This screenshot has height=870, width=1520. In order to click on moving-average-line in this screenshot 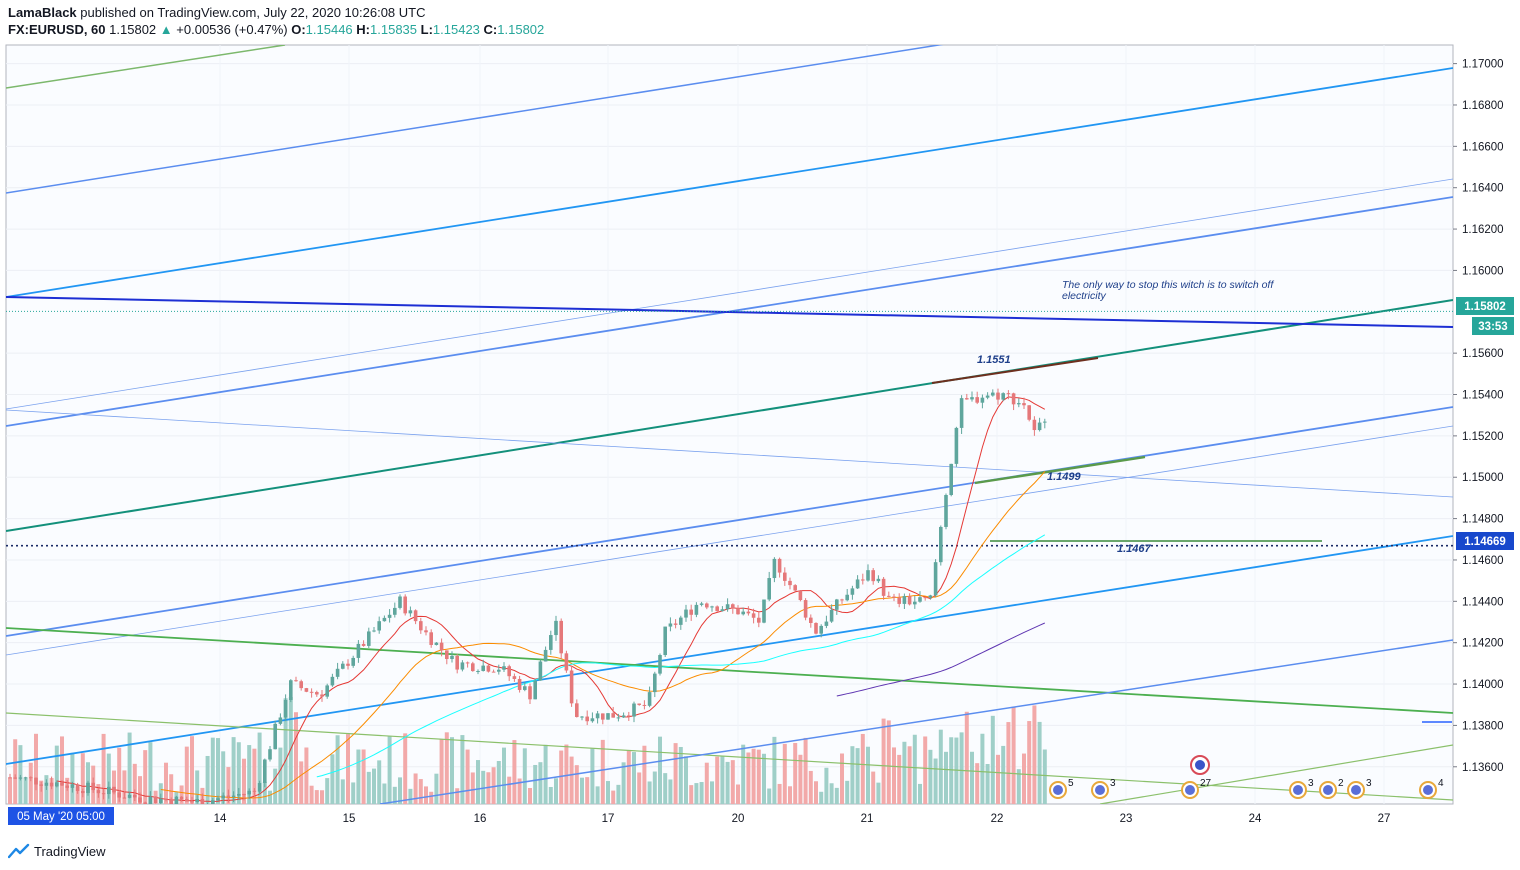, I will do `click(681, 656)`.